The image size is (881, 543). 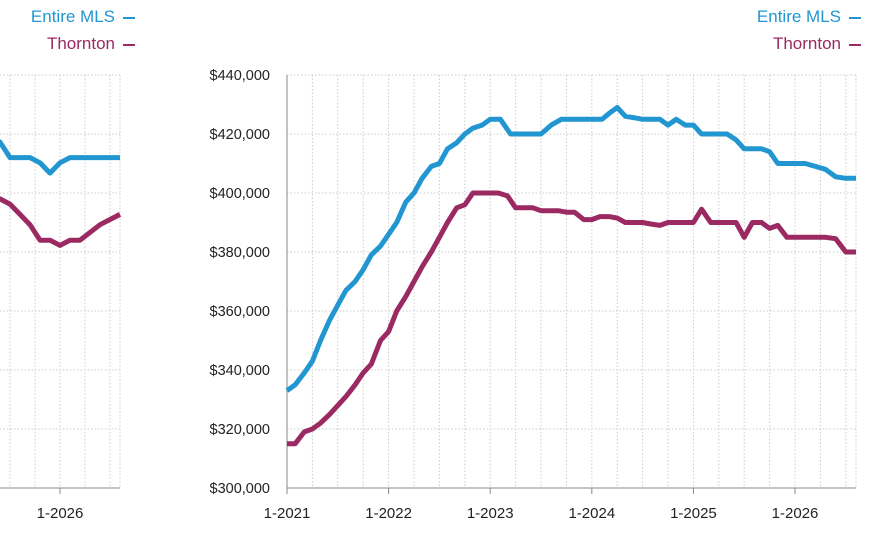 I want to click on x-tick-label: 1-2025, so click(x=693, y=513).